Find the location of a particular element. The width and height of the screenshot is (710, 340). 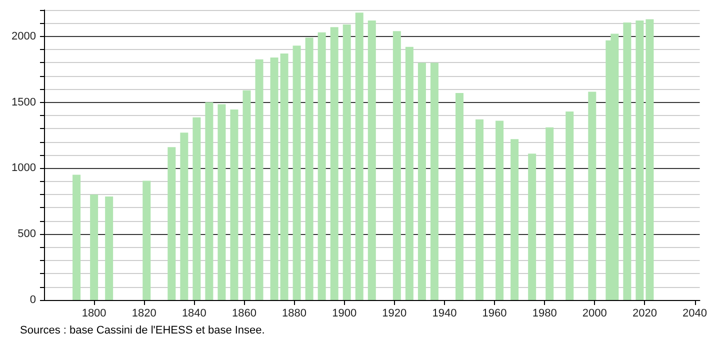

y-tick-label: 2000 is located at coordinates (24, 36).